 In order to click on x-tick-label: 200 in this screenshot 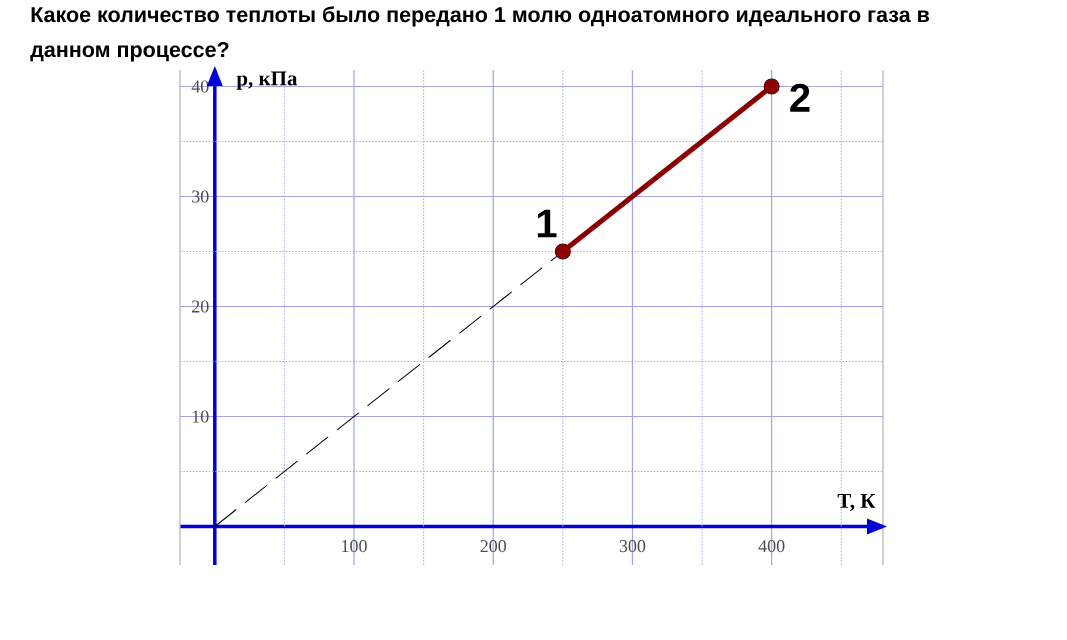, I will do `click(493, 546)`.